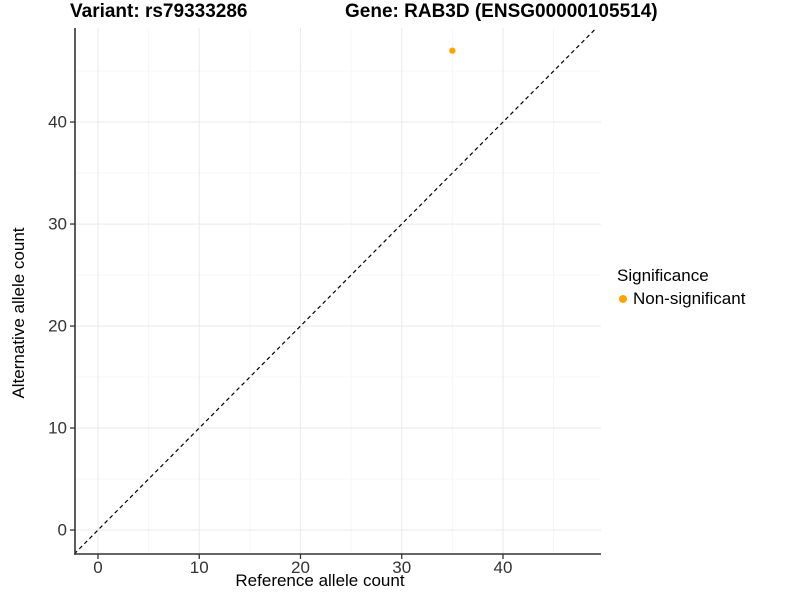 The image size is (800, 600). What do you see at coordinates (452, 50) in the screenshot?
I see `data-point` at bounding box center [452, 50].